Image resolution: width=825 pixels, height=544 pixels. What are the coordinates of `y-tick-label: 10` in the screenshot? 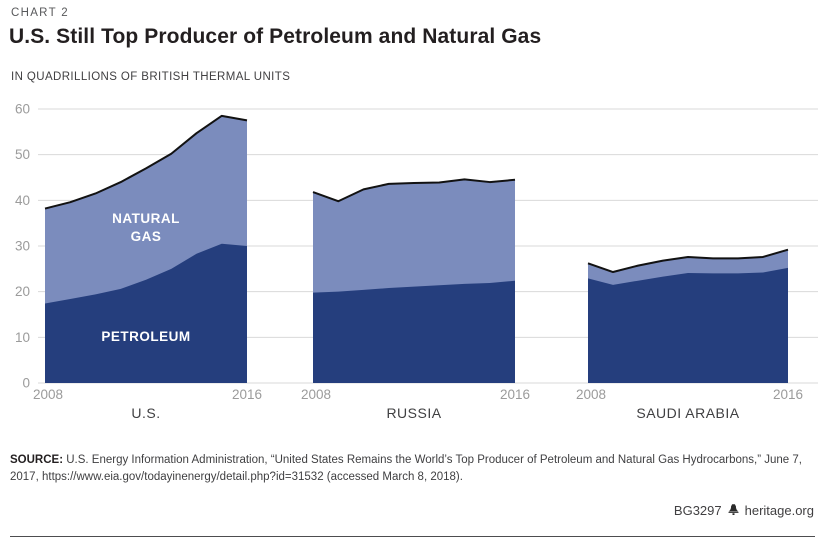 It's located at (22, 337).